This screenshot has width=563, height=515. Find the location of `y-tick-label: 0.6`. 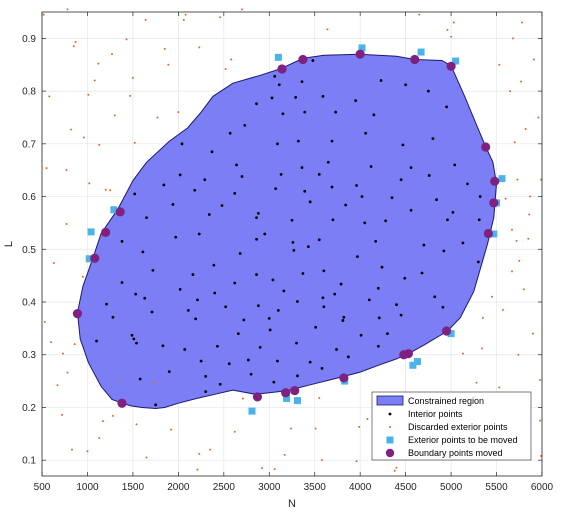

y-tick-label: 0.6 is located at coordinates (29, 197).